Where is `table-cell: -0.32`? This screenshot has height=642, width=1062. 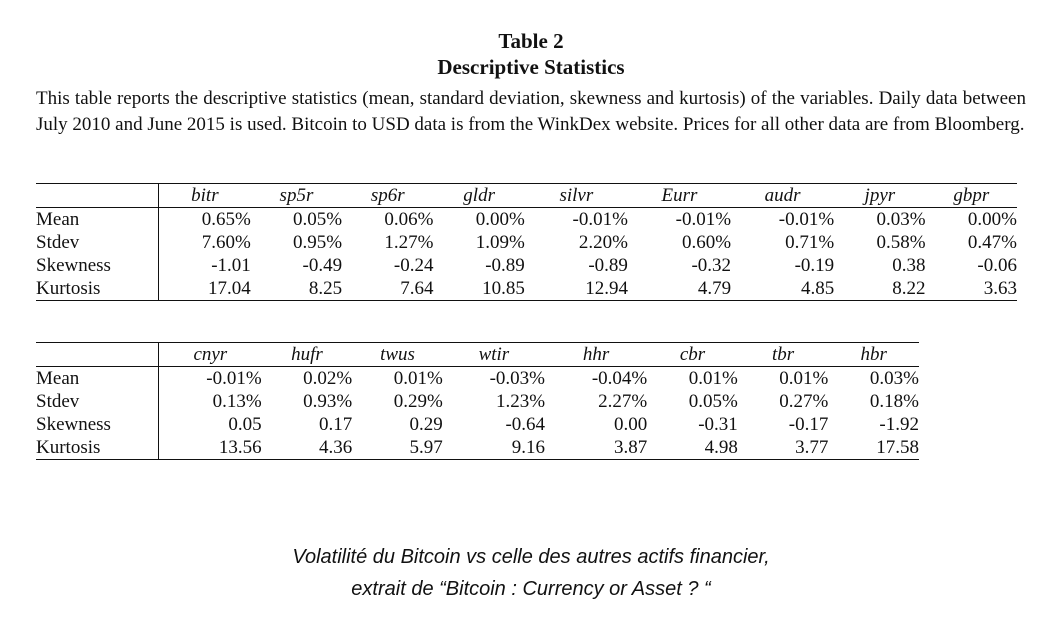 table-cell: -0.32 is located at coordinates (711, 265).